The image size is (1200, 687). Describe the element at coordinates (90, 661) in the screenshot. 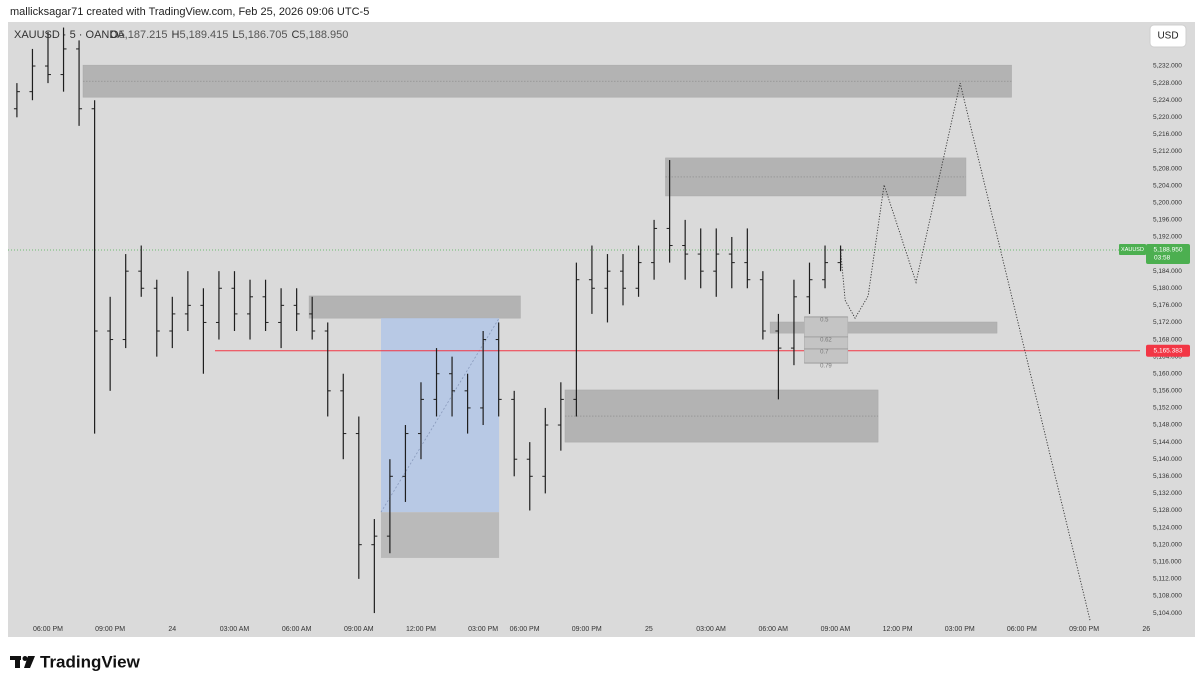

I see `brand: TradingView` at that location.